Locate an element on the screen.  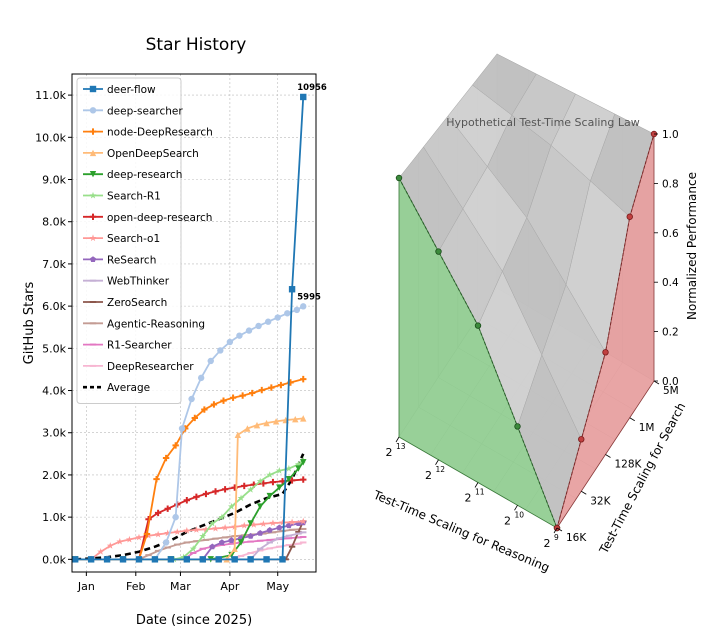
legend-entry: Search-o1 is located at coordinates (121, 239).